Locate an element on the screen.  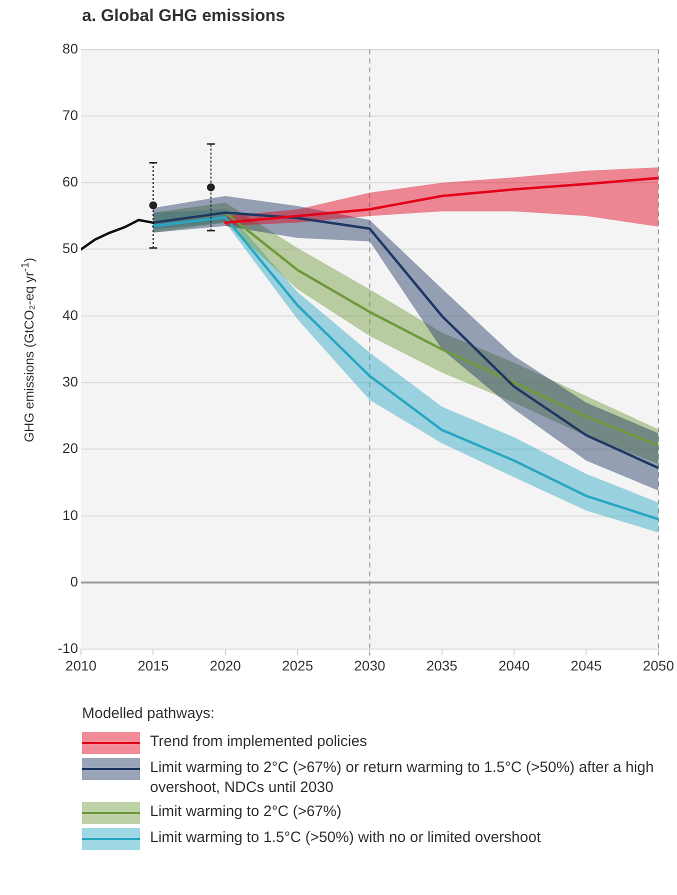
y-tick-label: 70 is located at coordinates (70, 114).